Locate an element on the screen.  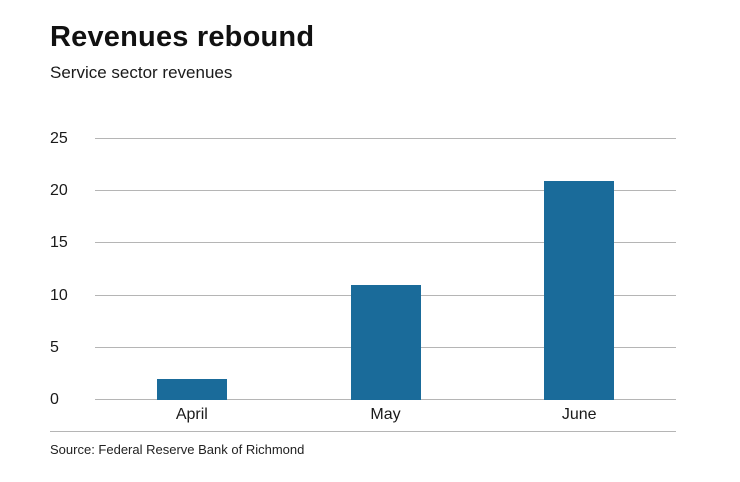
y-tick-label-10: 10 is located at coordinates (59, 295).